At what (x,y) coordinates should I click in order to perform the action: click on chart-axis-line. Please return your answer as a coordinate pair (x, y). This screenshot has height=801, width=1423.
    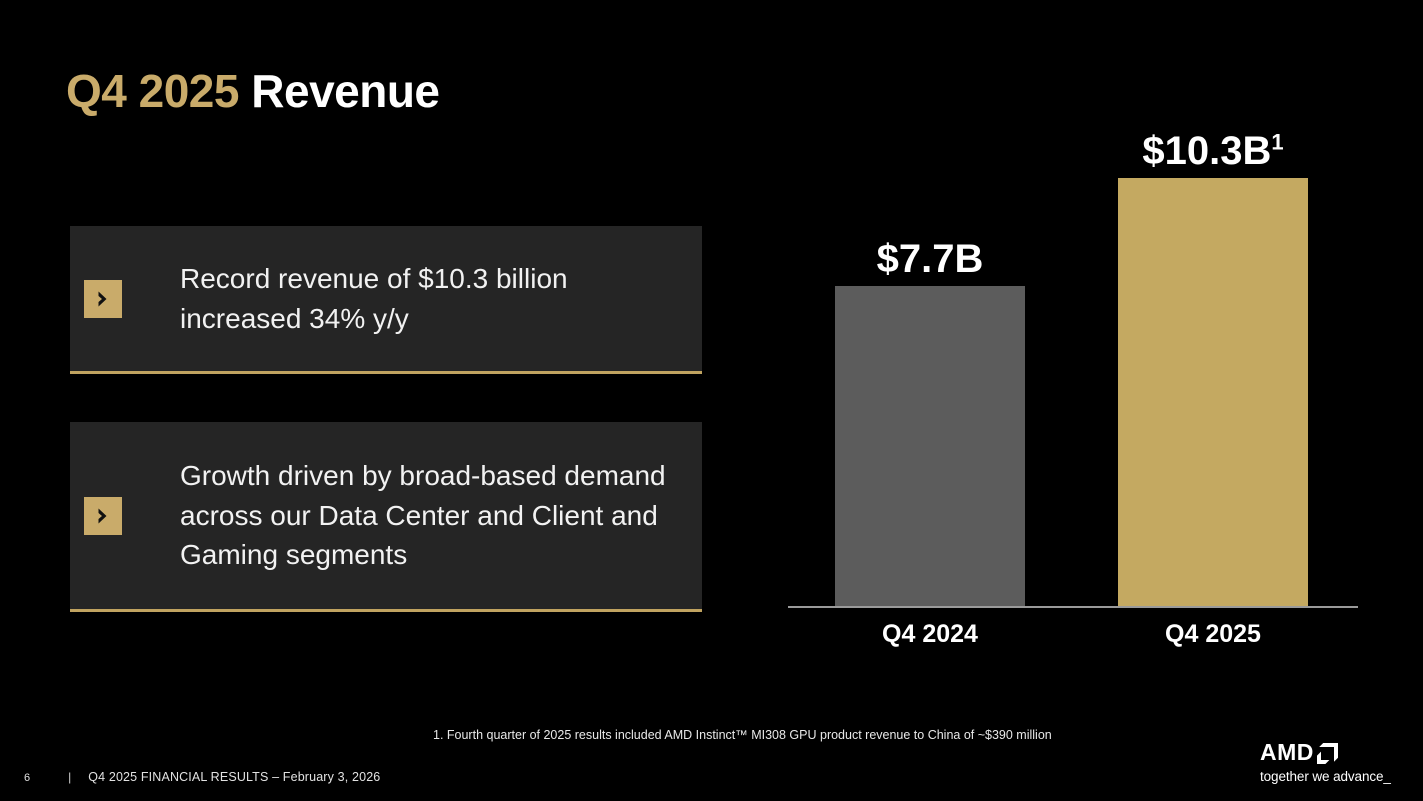
    Looking at the image, I should click on (1073, 607).